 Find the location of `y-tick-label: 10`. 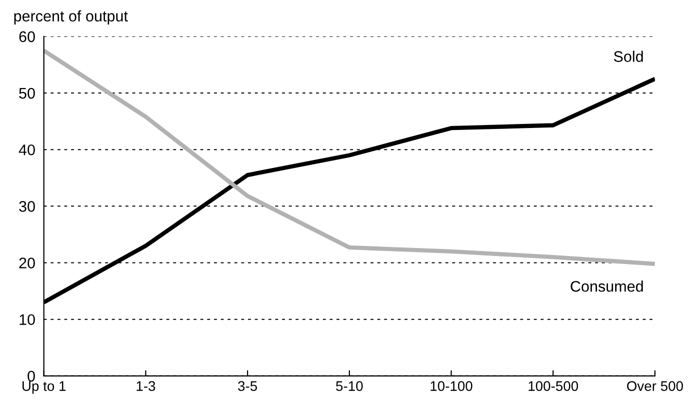

y-tick-label: 10 is located at coordinates (27, 320).